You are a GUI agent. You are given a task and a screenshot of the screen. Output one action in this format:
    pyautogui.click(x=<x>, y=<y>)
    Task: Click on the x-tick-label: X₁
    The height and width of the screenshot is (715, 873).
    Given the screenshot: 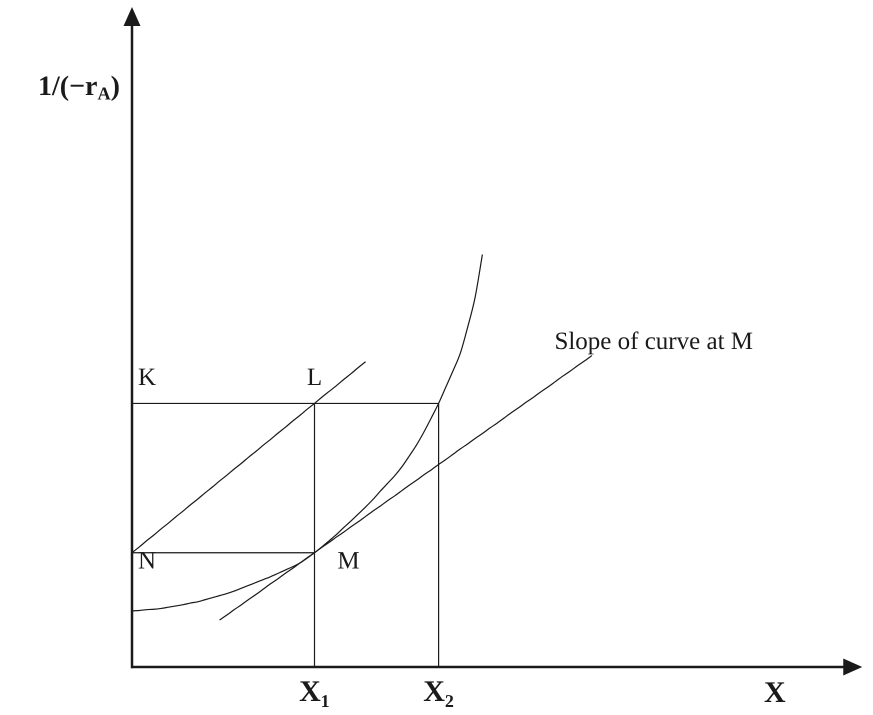 What is the action you would take?
    pyautogui.click(x=314, y=691)
    